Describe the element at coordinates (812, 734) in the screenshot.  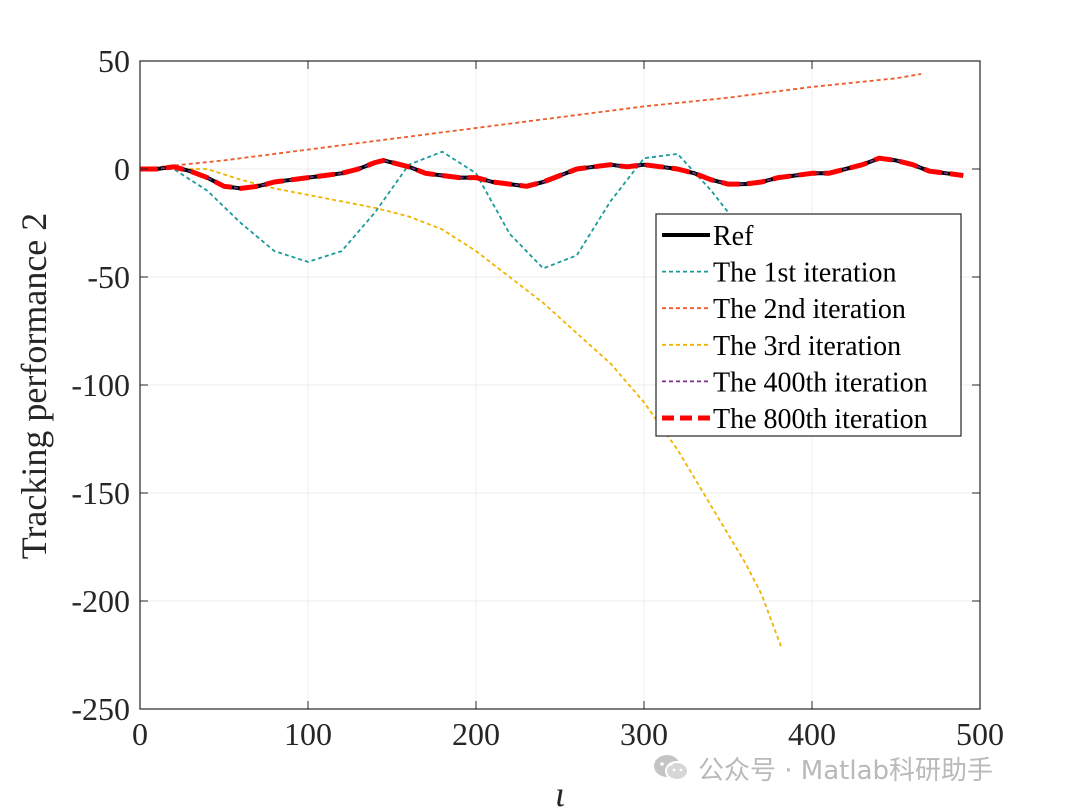
I see `x-tick-label: 400` at that location.